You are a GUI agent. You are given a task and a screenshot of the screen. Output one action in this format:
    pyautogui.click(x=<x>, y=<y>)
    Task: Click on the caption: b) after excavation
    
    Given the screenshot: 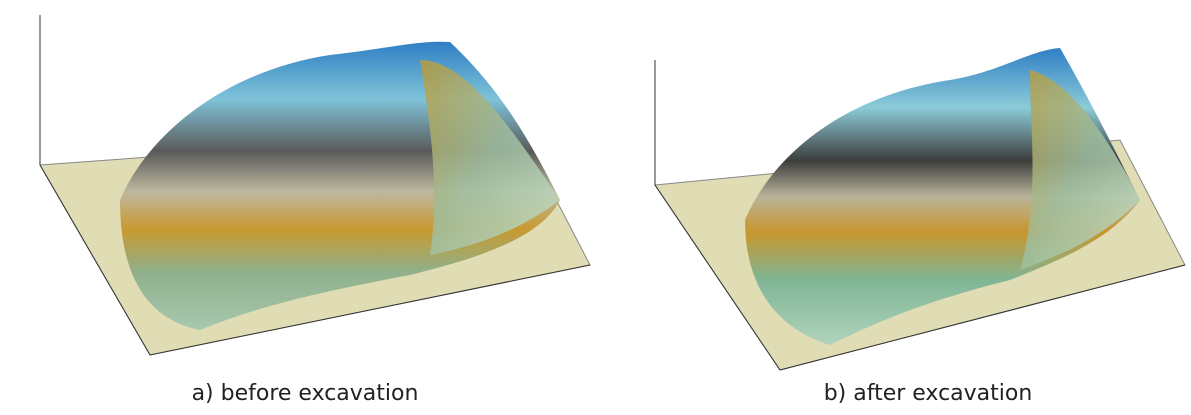 What is the action you would take?
    pyautogui.click(x=928, y=393)
    